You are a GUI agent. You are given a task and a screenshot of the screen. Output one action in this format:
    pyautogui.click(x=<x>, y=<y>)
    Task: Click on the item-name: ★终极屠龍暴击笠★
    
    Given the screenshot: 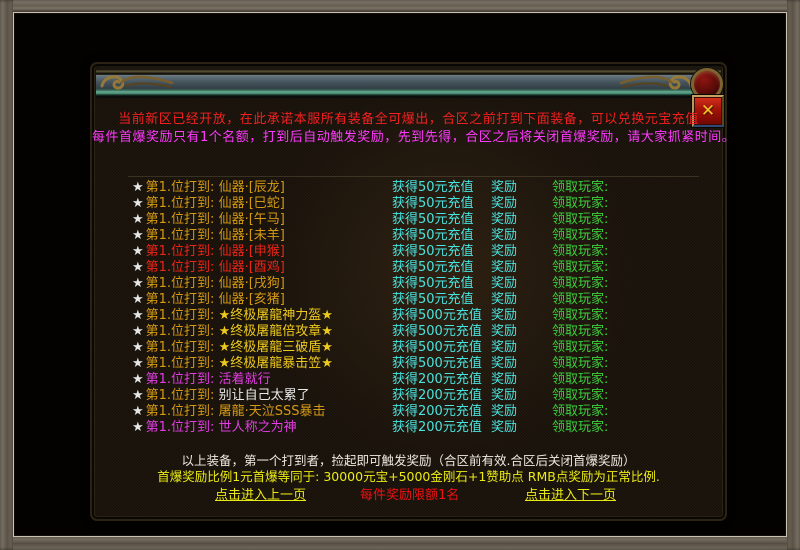 What is the action you would take?
    pyautogui.click(x=275, y=363)
    